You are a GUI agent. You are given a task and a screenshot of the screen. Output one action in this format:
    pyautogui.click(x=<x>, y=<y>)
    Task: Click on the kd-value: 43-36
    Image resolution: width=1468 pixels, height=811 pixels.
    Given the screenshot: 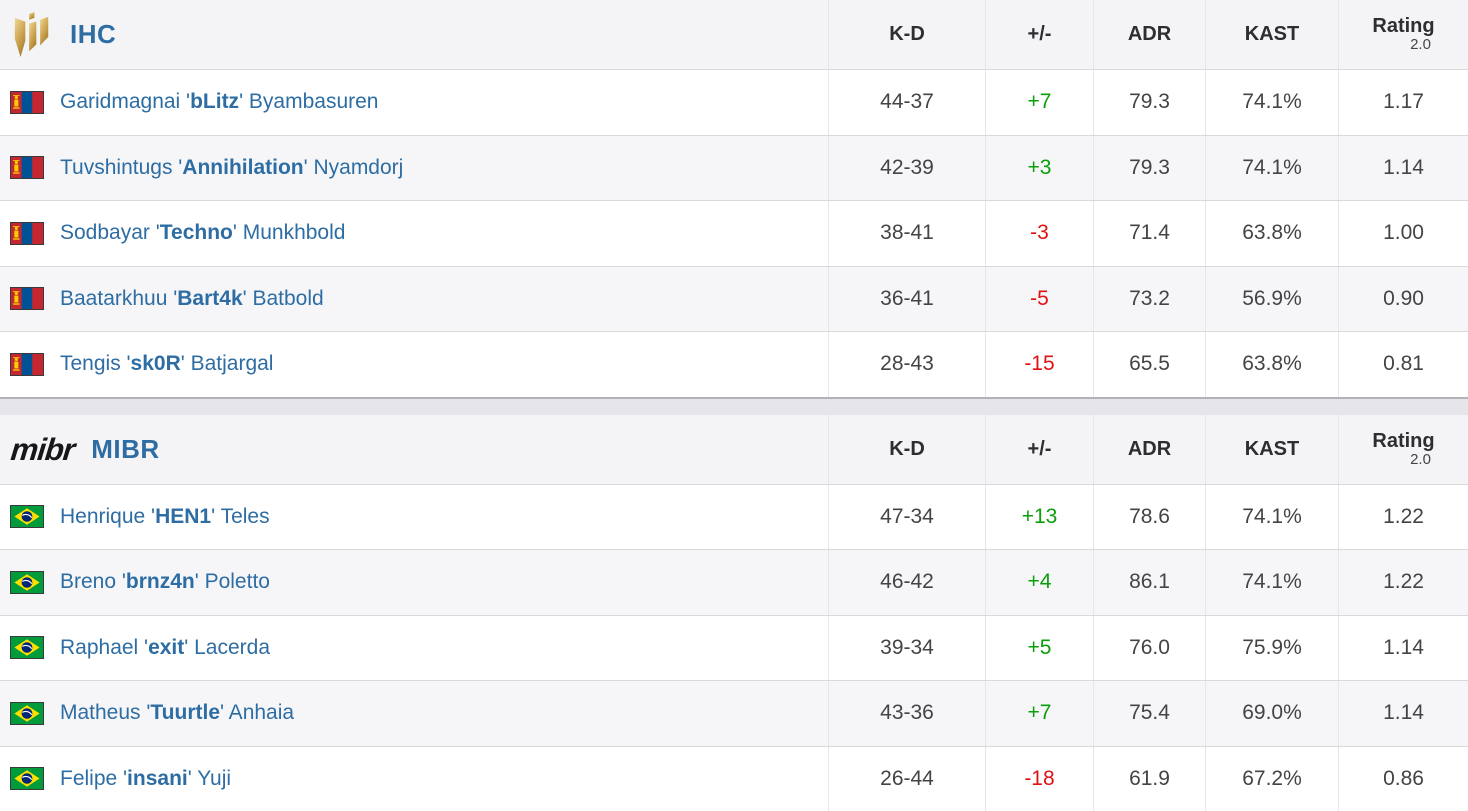 What is the action you would take?
    pyautogui.click(x=906, y=713)
    